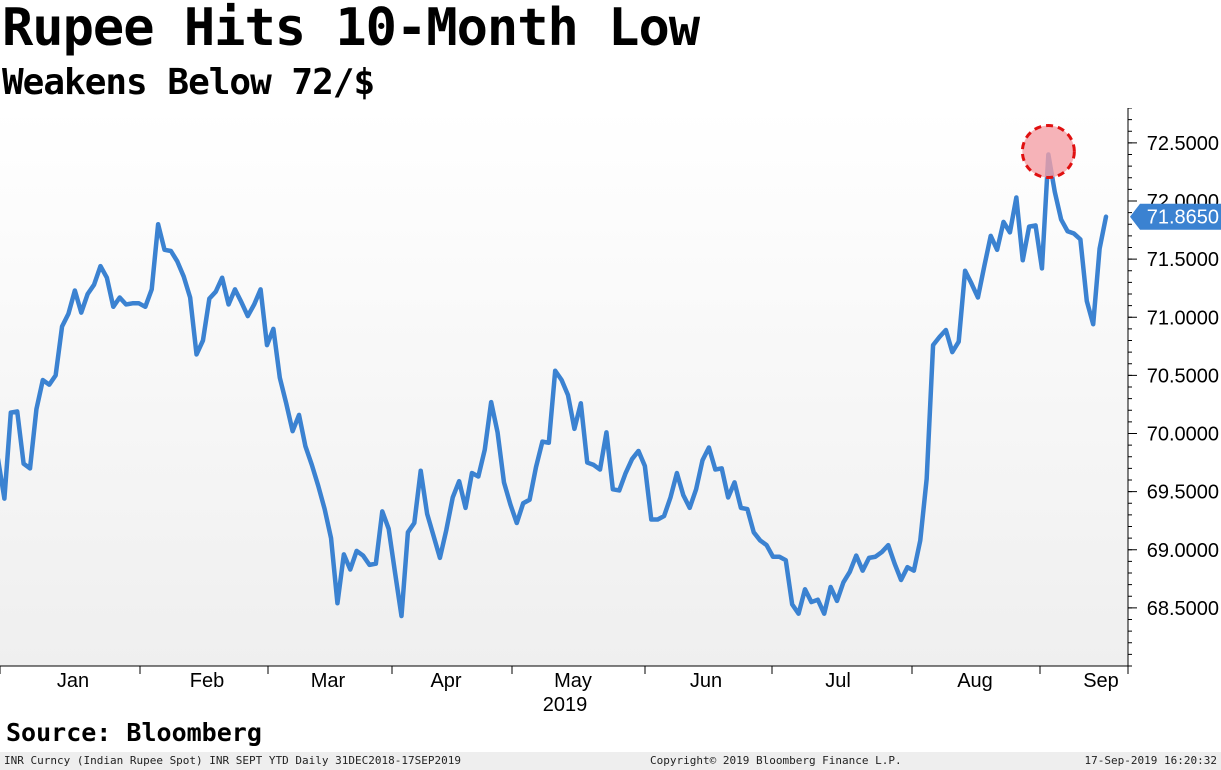 This screenshot has width=1221, height=770. What do you see at coordinates (1183, 318) in the screenshot?
I see `y-tick-label: 71.0000` at bounding box center [1183, 318].